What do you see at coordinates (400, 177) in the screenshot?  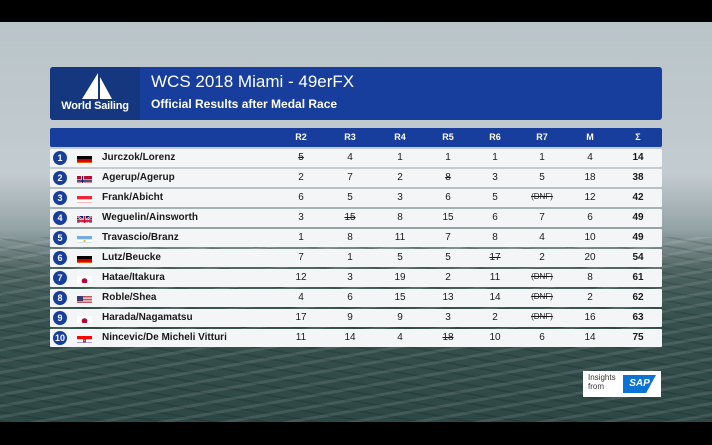 I see `score-r4: 2` at bounding box center [400, 177].